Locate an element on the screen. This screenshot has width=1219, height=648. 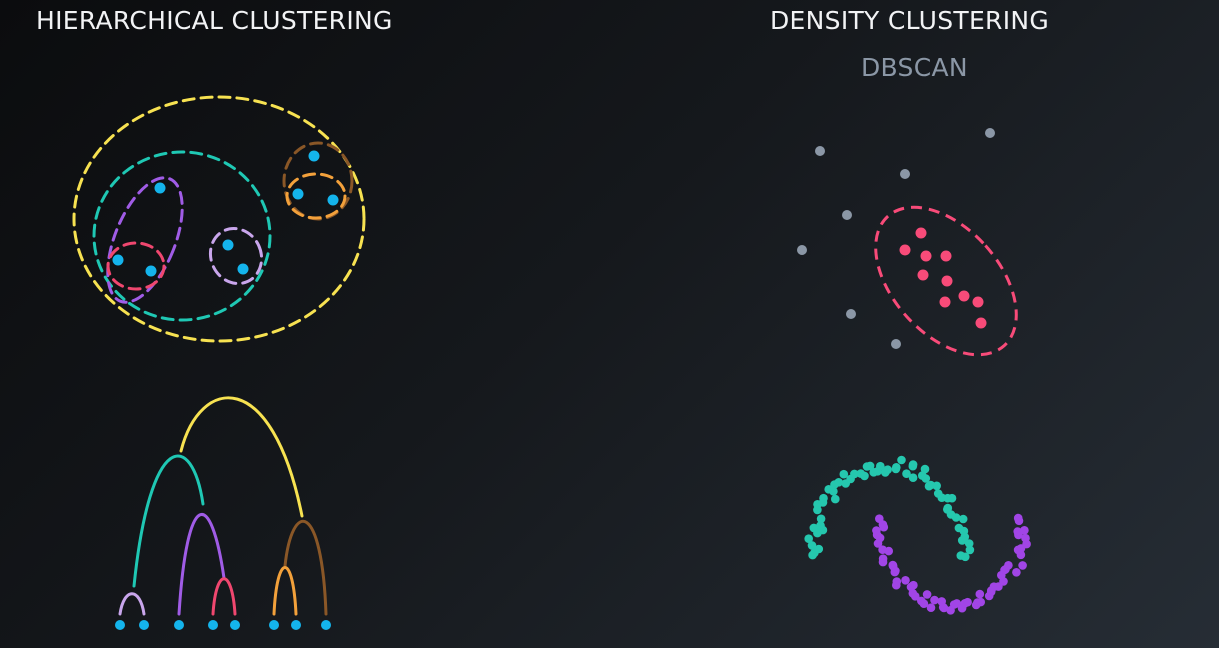
point-d is located at coordinates (228, 245).